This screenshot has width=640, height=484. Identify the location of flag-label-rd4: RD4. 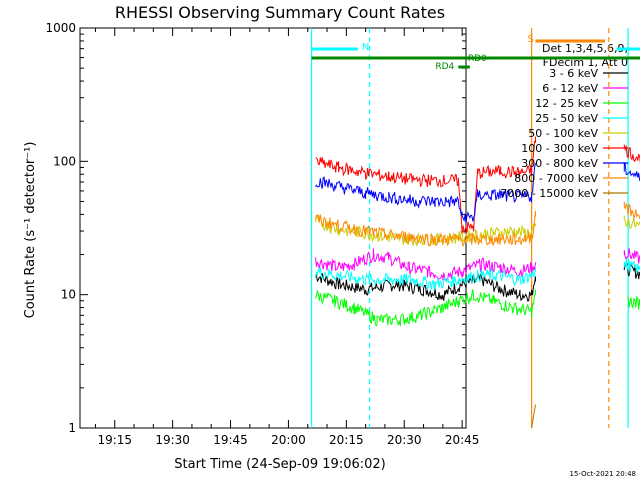
(444, 67).